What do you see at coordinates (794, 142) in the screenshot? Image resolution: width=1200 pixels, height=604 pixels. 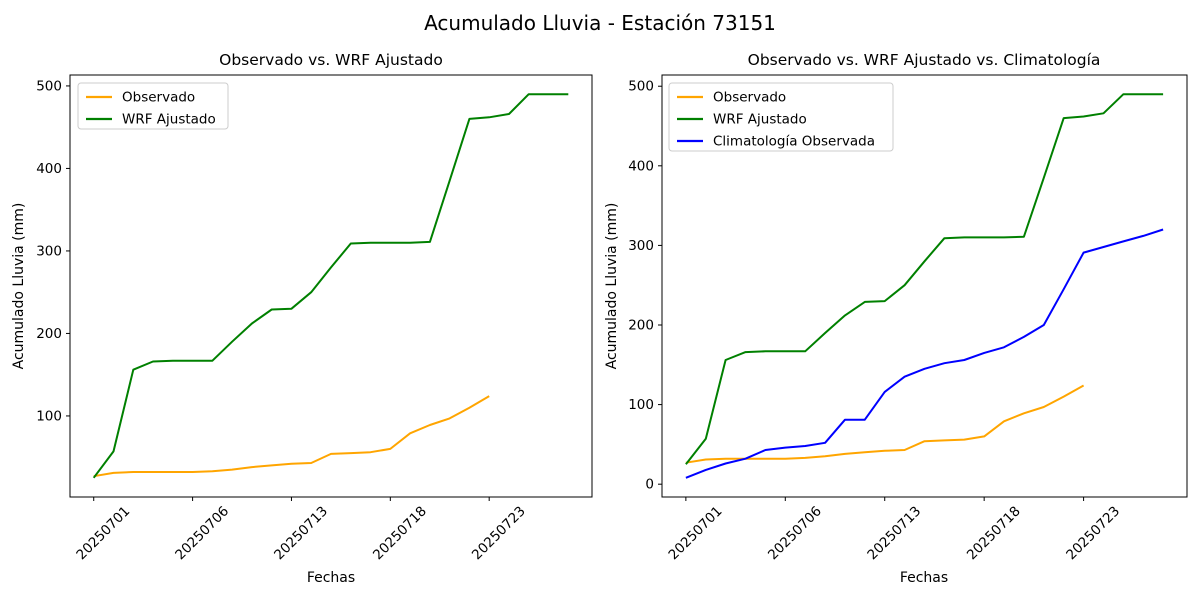 I see `legend-label-climatologia: Climatología Observada` at bounding box center [794, 142].